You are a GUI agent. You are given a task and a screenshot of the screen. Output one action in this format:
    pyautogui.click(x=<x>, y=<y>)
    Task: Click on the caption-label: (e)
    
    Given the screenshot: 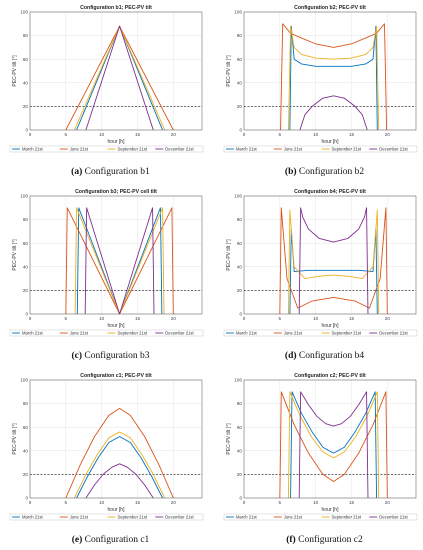 What is the action you would take?
    pyautogui.click(x=77, y=539)
    